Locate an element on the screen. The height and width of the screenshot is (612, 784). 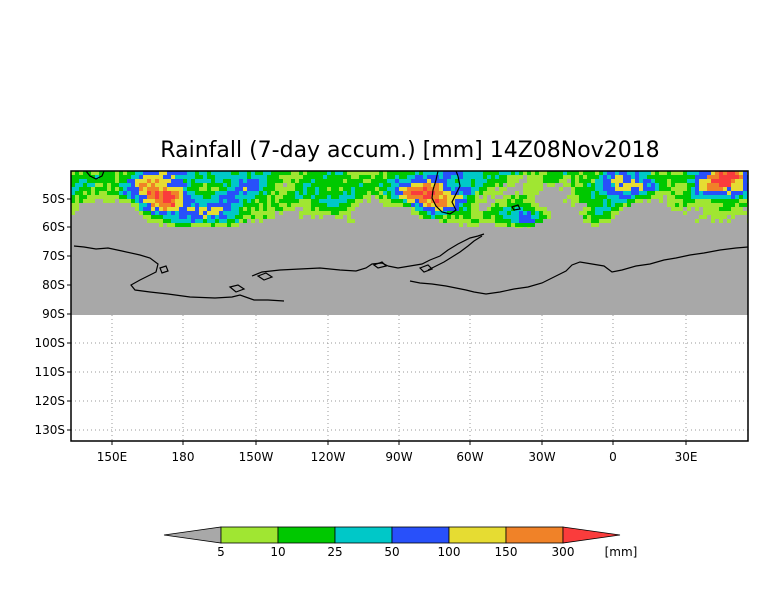
lon-label: 0 is located at coordinates (613, 457).